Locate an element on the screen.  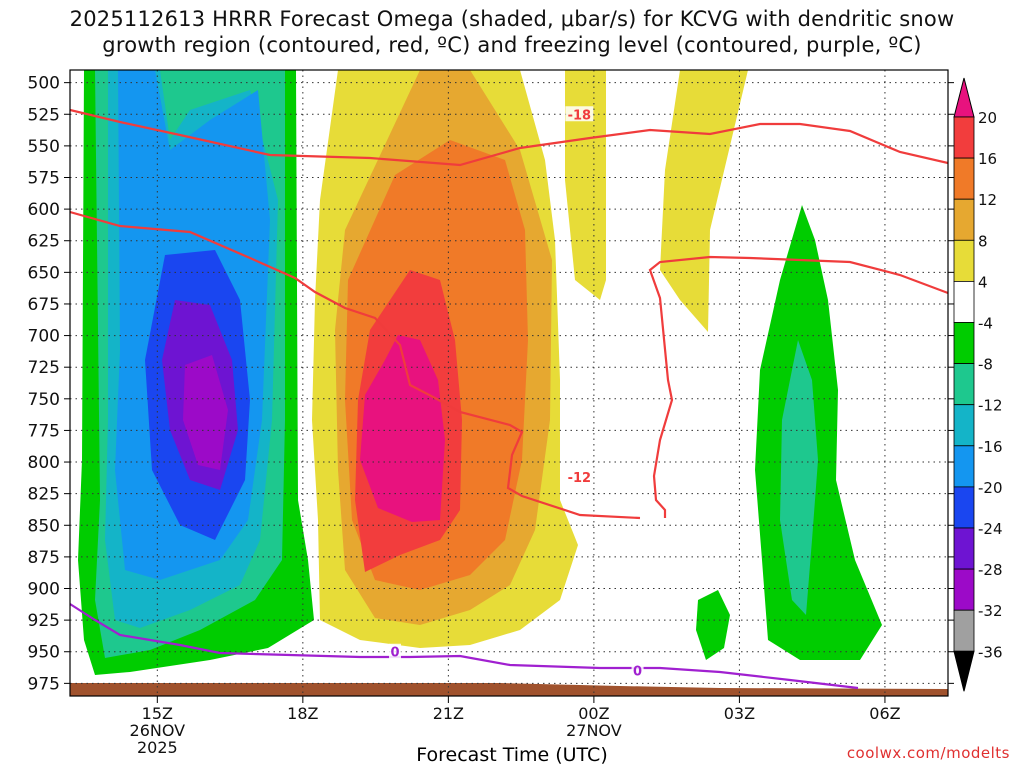
y-tick-label: 950 is located at coordinates (44, 653).